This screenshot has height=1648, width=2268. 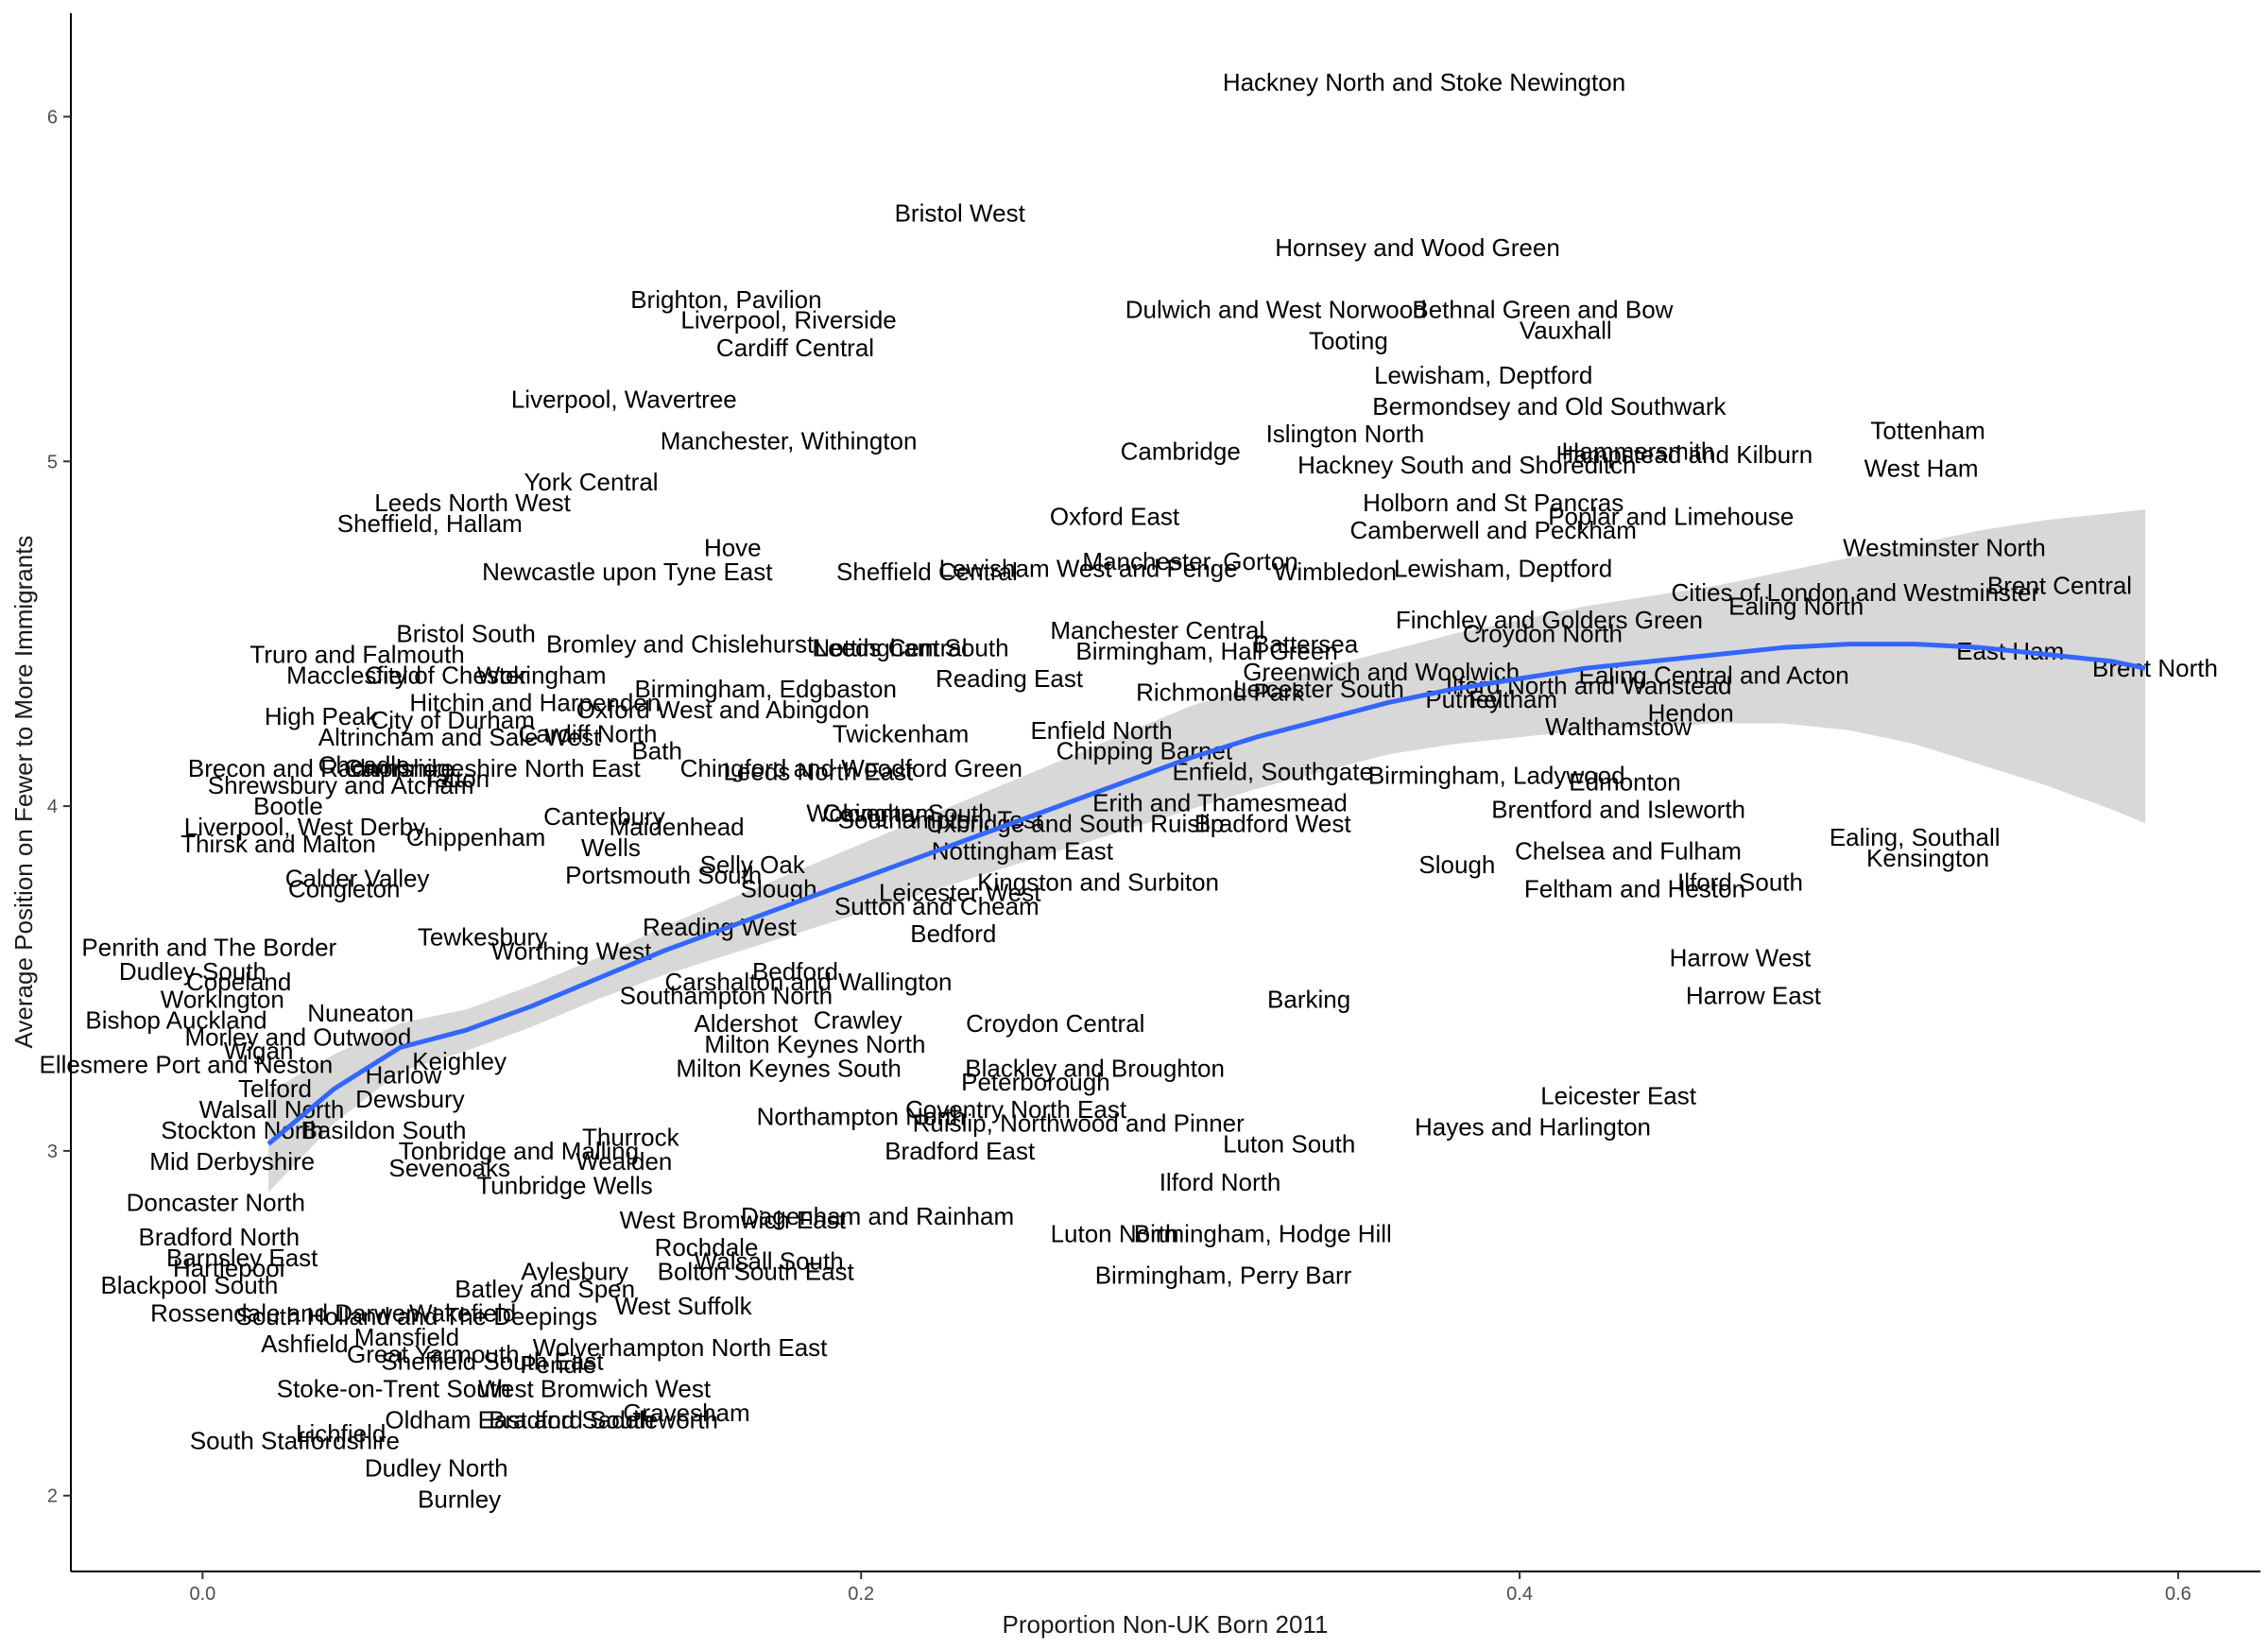 What do you see at coordinates (1220, 692) in the screenshot?
I see `point-label: Richmond Park` at bounding box center [1220, 692].